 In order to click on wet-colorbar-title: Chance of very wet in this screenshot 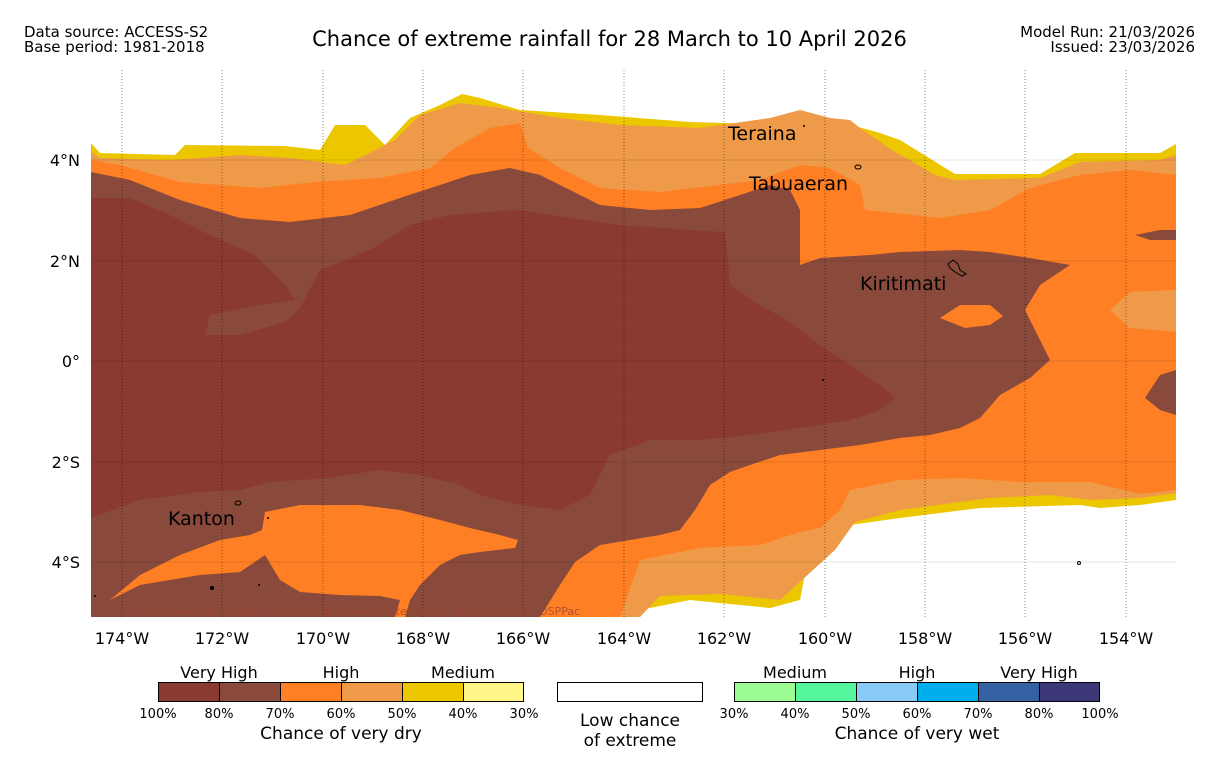, I will do `click(917, 734)`.